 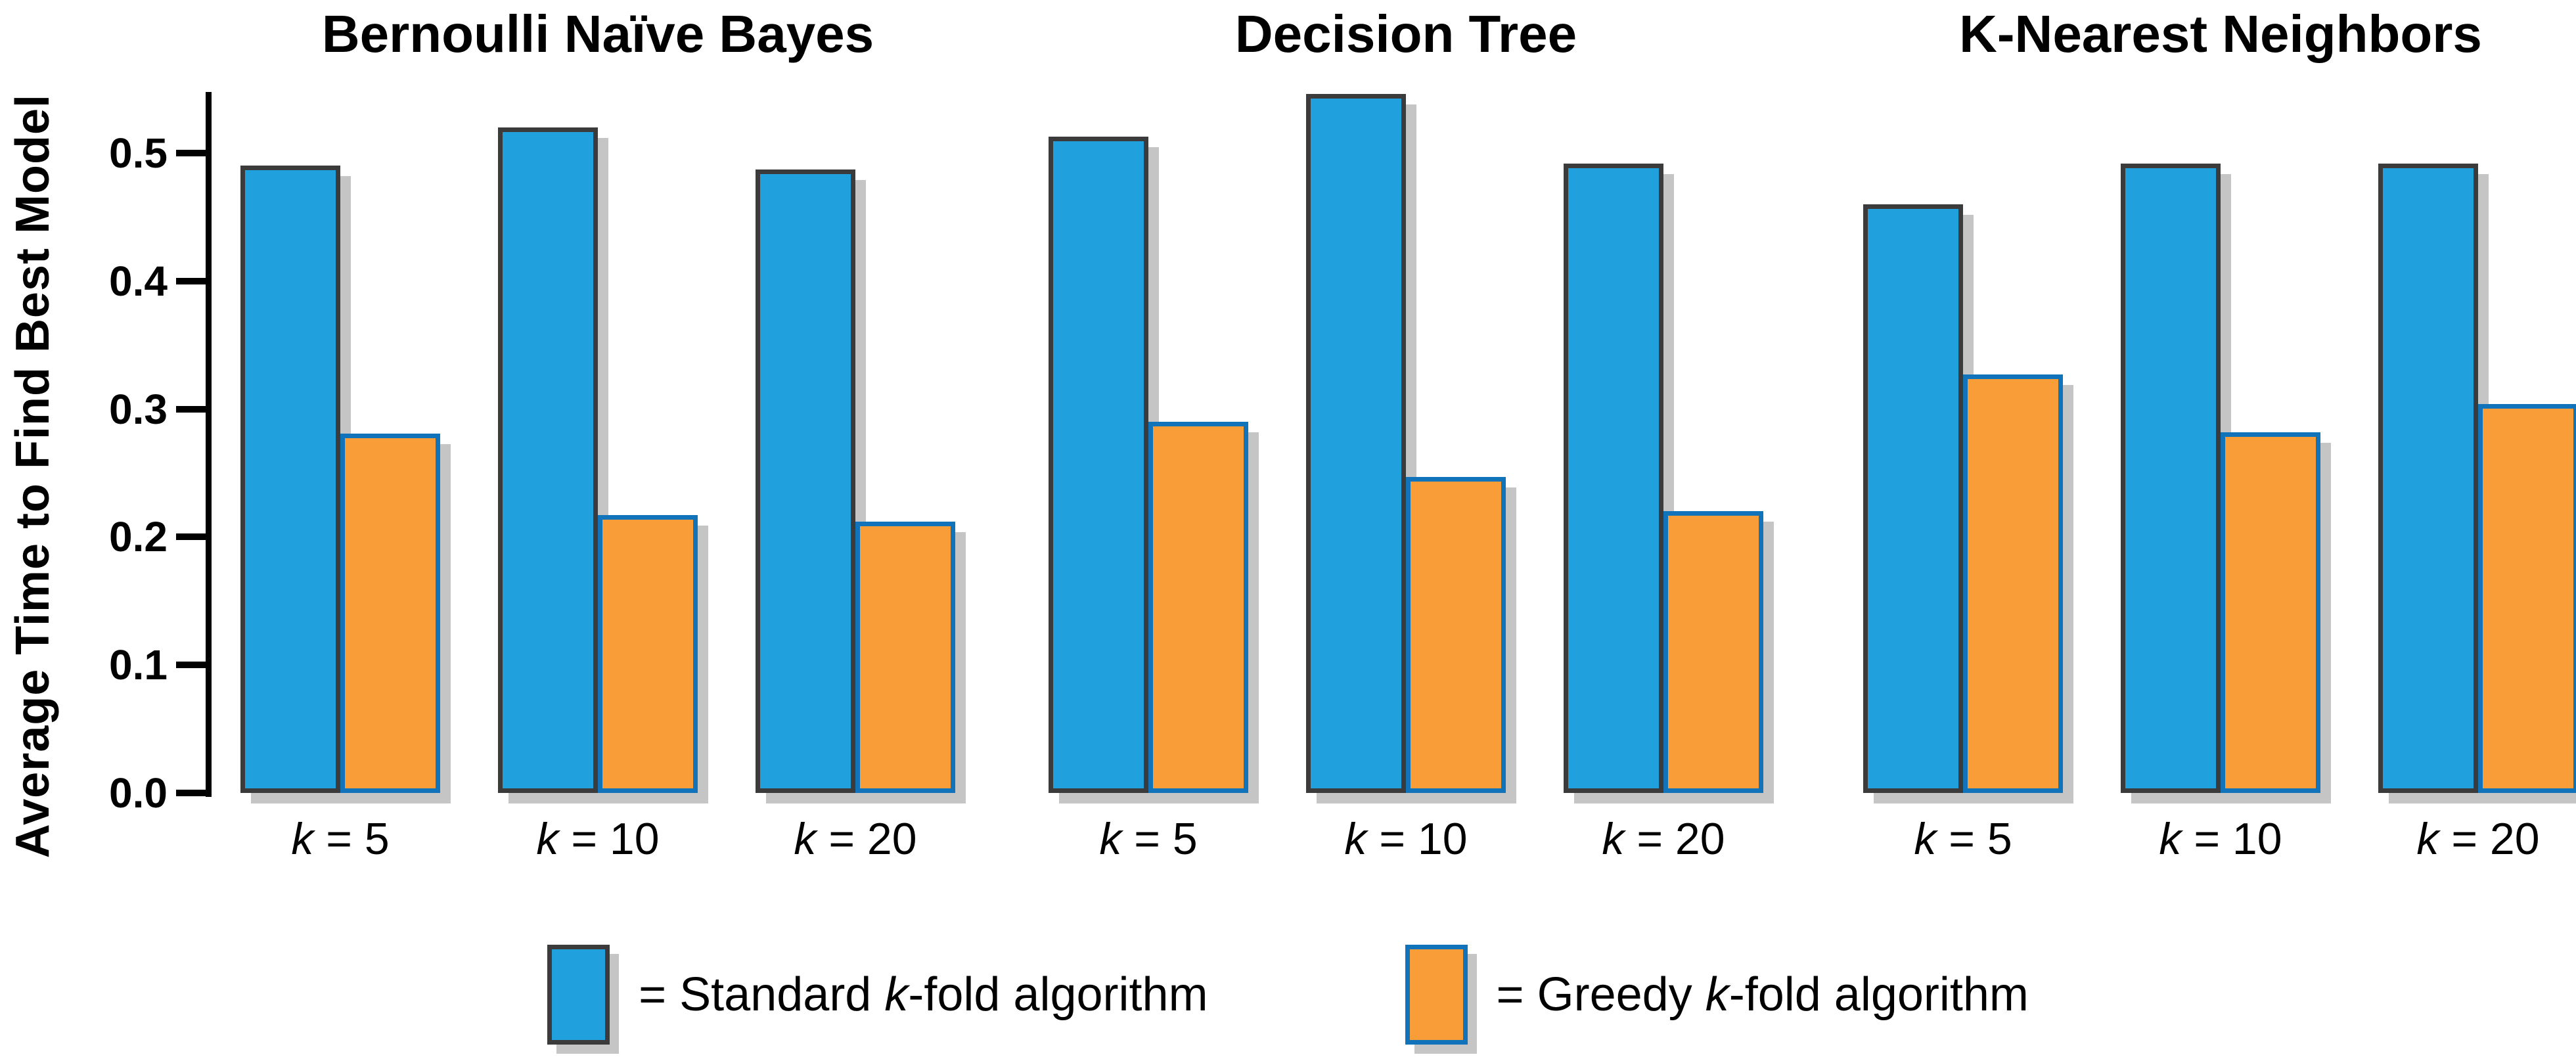 What do you see at coordinates (138, 409) in the screenshot?
I see `y-tick-label: 0.3` at bounding box center [138, 409].